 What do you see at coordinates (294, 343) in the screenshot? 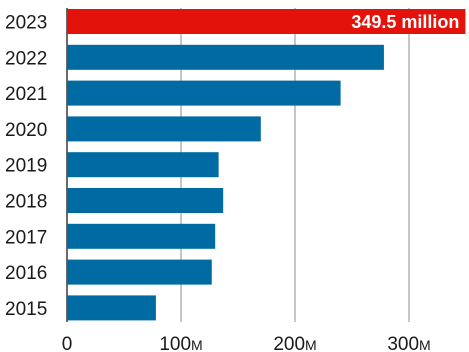
I see `x-tick-label-200: 200M` at bounding box center [294, 343].